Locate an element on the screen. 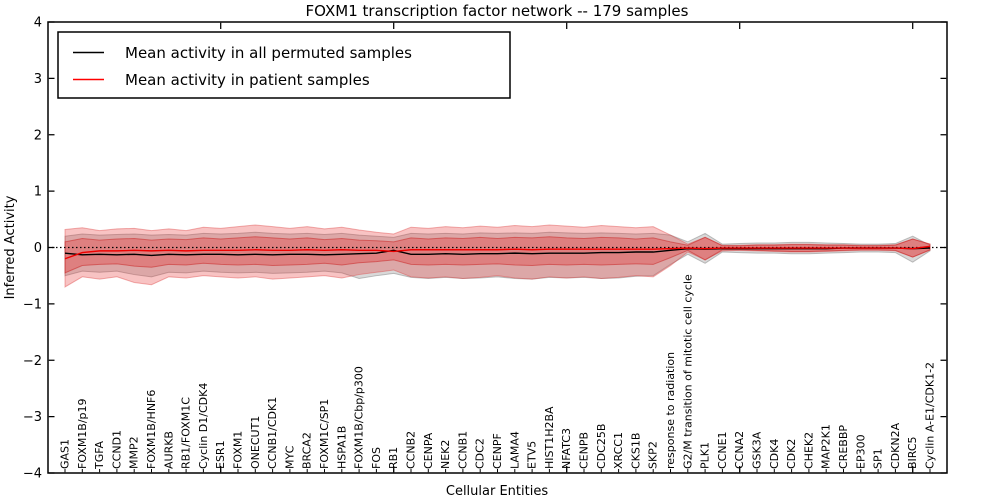  x-tick-label: CENPB is located at coordinates (584, 450).